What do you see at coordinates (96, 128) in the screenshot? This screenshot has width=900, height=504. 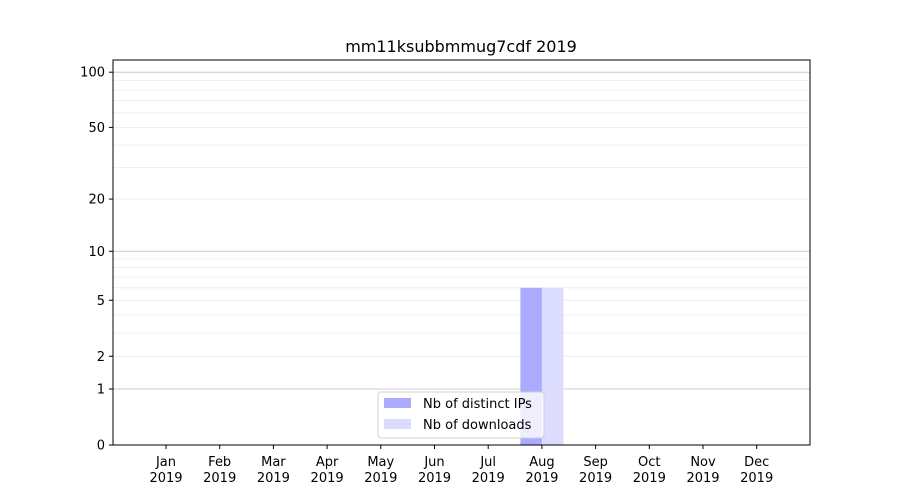 I see `y-tick-label: 50` at bounding box center [96, 128].